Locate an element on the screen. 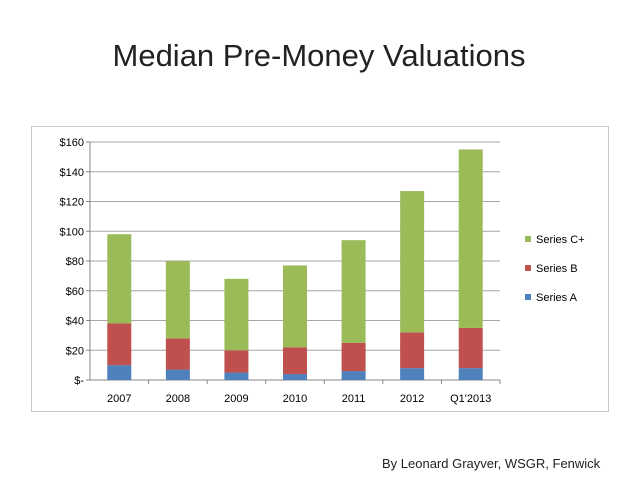 The width and height of the screenshot is (638, 479). legend-label: Series B is located at coordinates (557, 269).